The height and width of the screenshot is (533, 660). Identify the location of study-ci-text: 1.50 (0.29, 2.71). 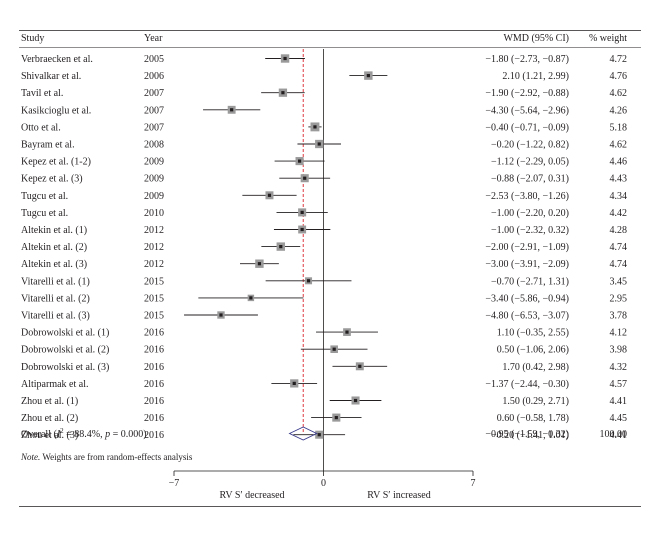
(535, 401).